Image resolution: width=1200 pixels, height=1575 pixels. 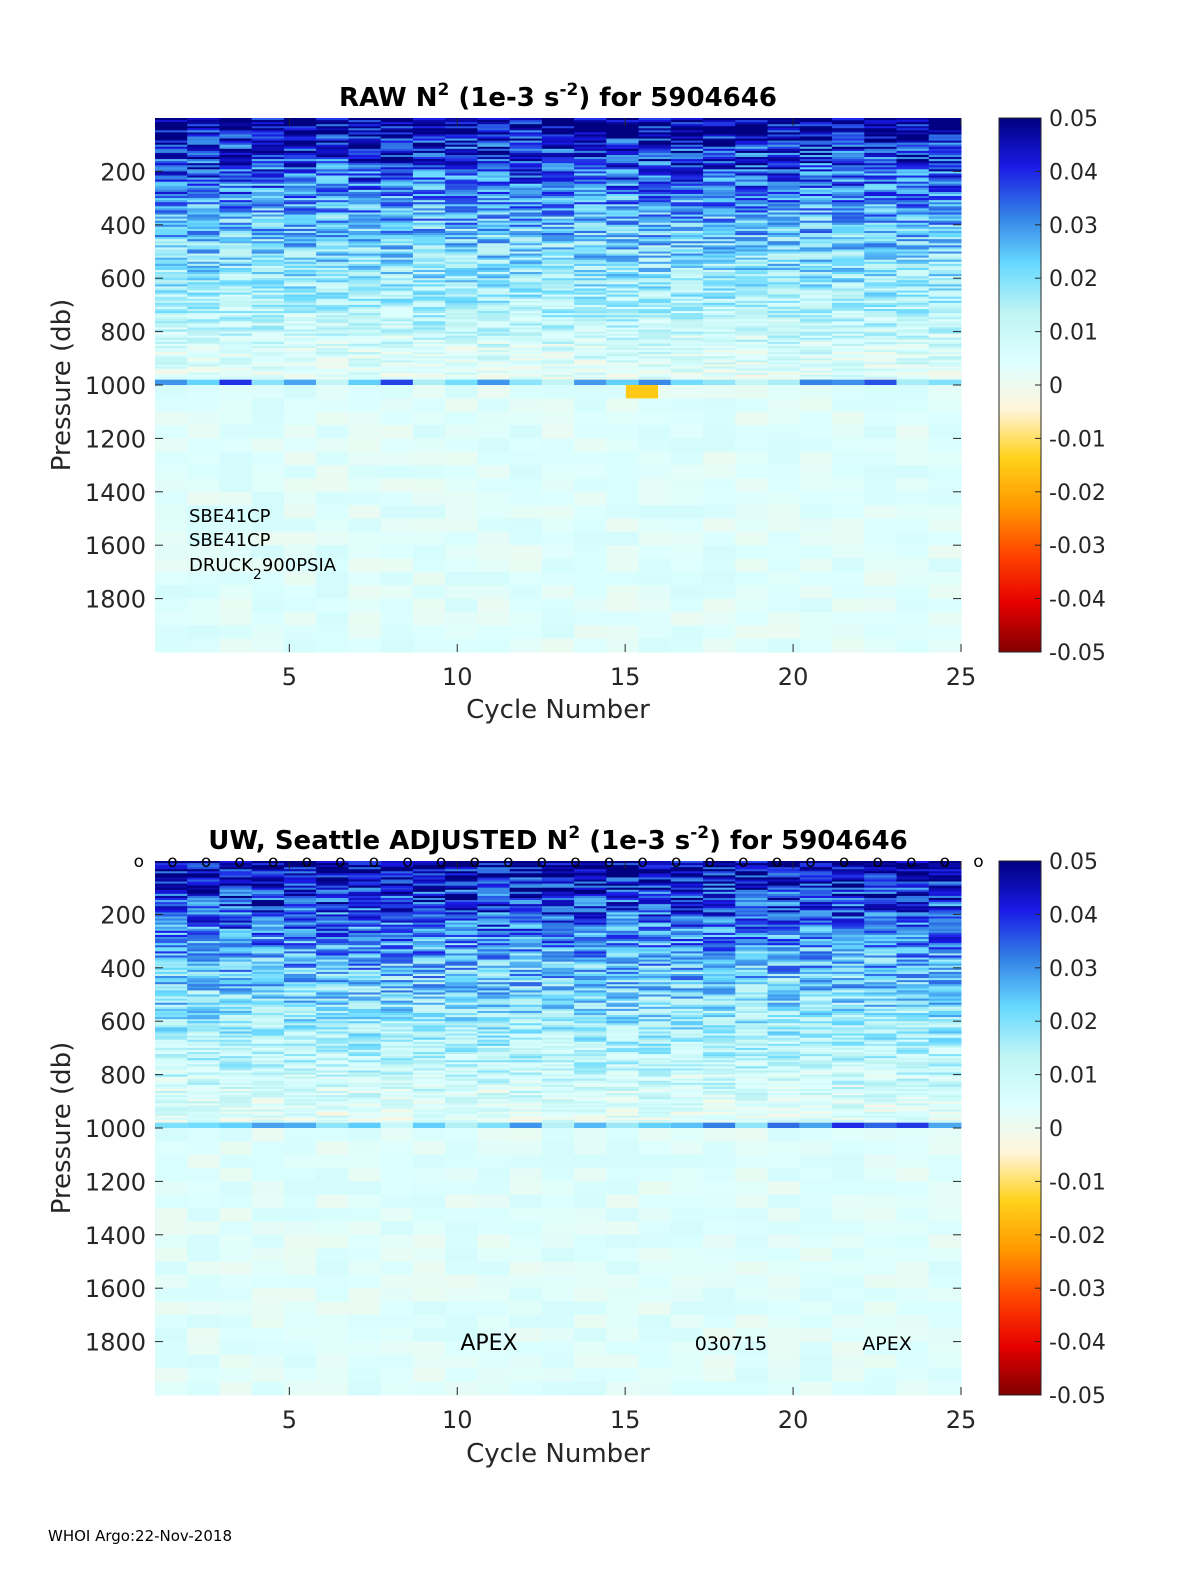 I want to click on y-tick-label: 1800, so click(x=115, y=600).